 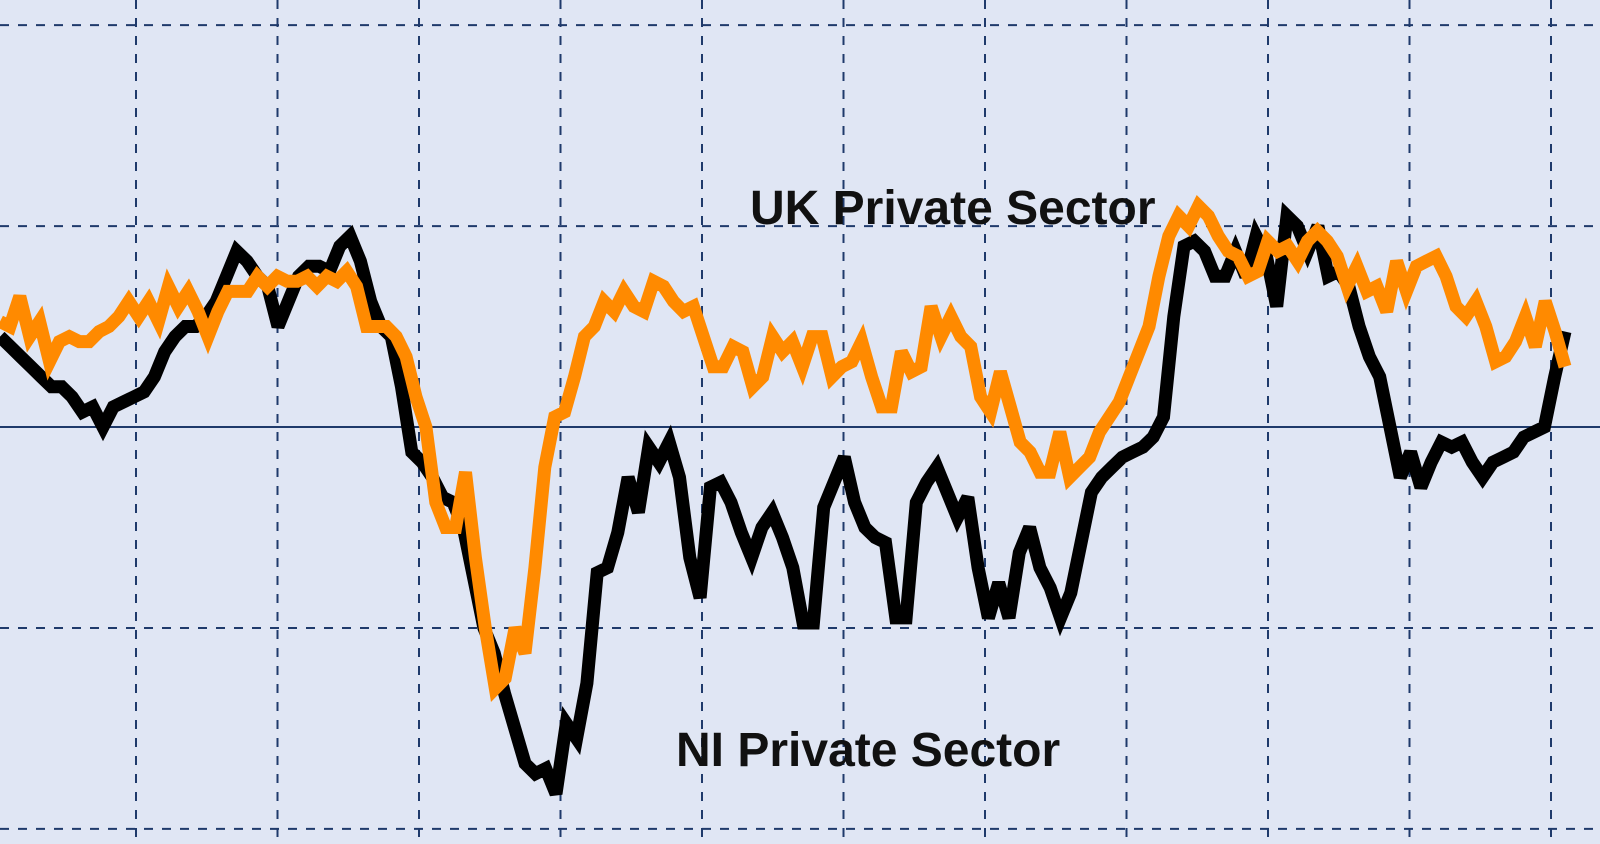 I want to click on annotation-ni-private-sector: NI Private Sector, so click(x=868, y=750).